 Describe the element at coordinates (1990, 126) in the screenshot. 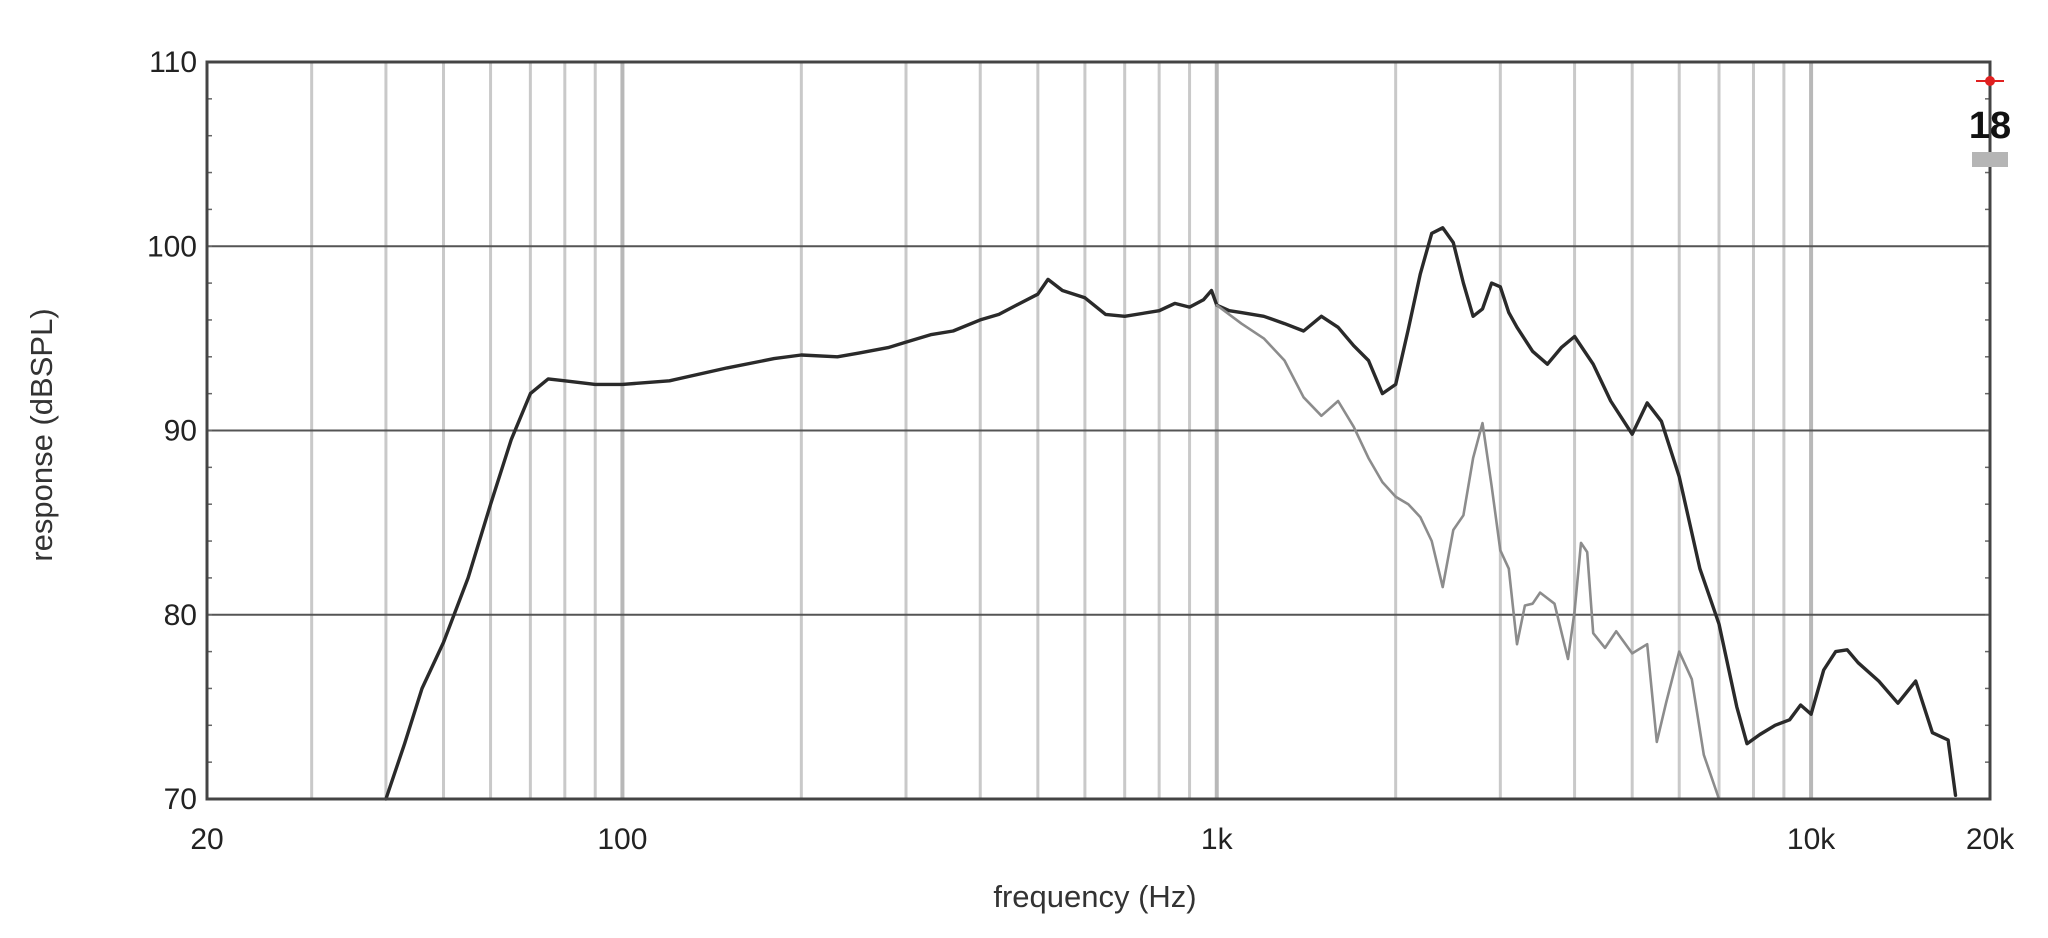

I see `logo-text: 18` at that location.